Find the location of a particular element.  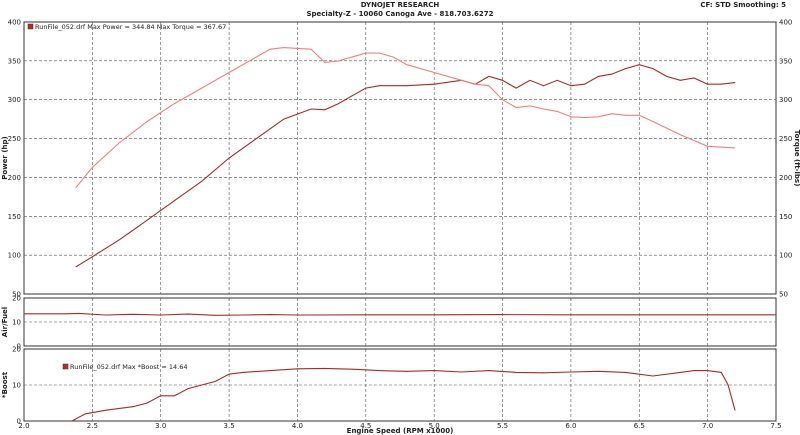

settings-label: CF: STD Smoothing: 5 is located at coordinates (743, 5).